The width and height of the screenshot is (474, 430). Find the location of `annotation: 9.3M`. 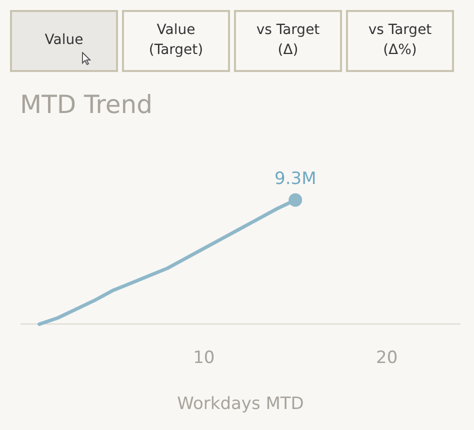

annotation: 9.3M is located at coordinates (295, 178).